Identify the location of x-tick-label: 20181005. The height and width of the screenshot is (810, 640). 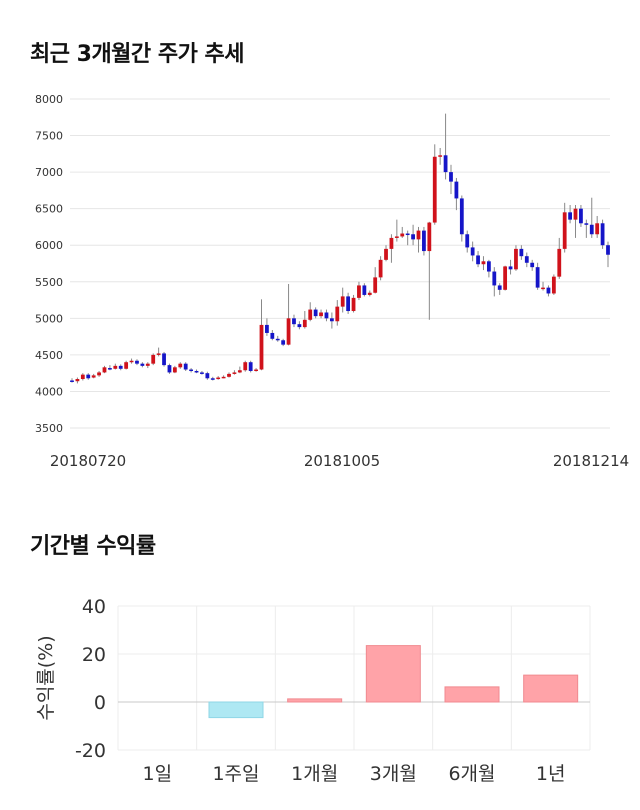
(342, 461).